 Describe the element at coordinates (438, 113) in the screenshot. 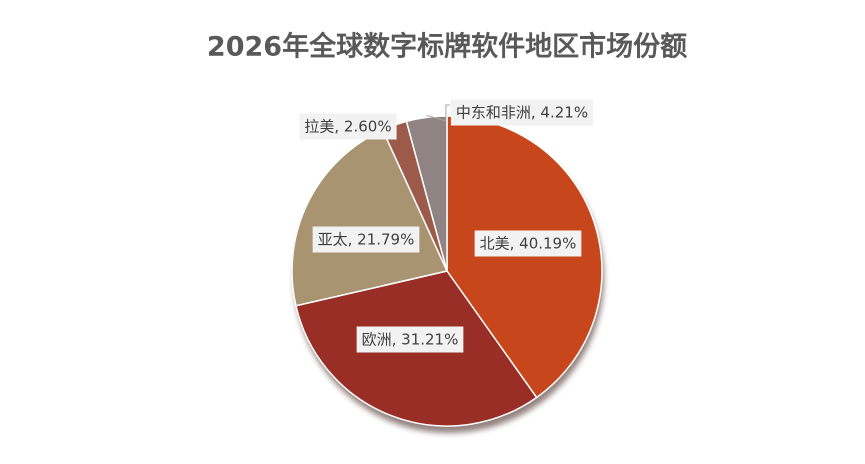

I see `leader-line` at that location.